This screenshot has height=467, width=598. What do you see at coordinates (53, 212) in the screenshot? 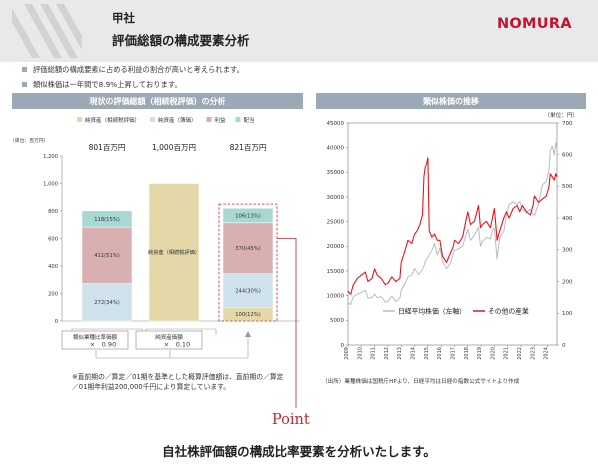
I see `y-tick-label: 800` at bounding box center [53, 212].